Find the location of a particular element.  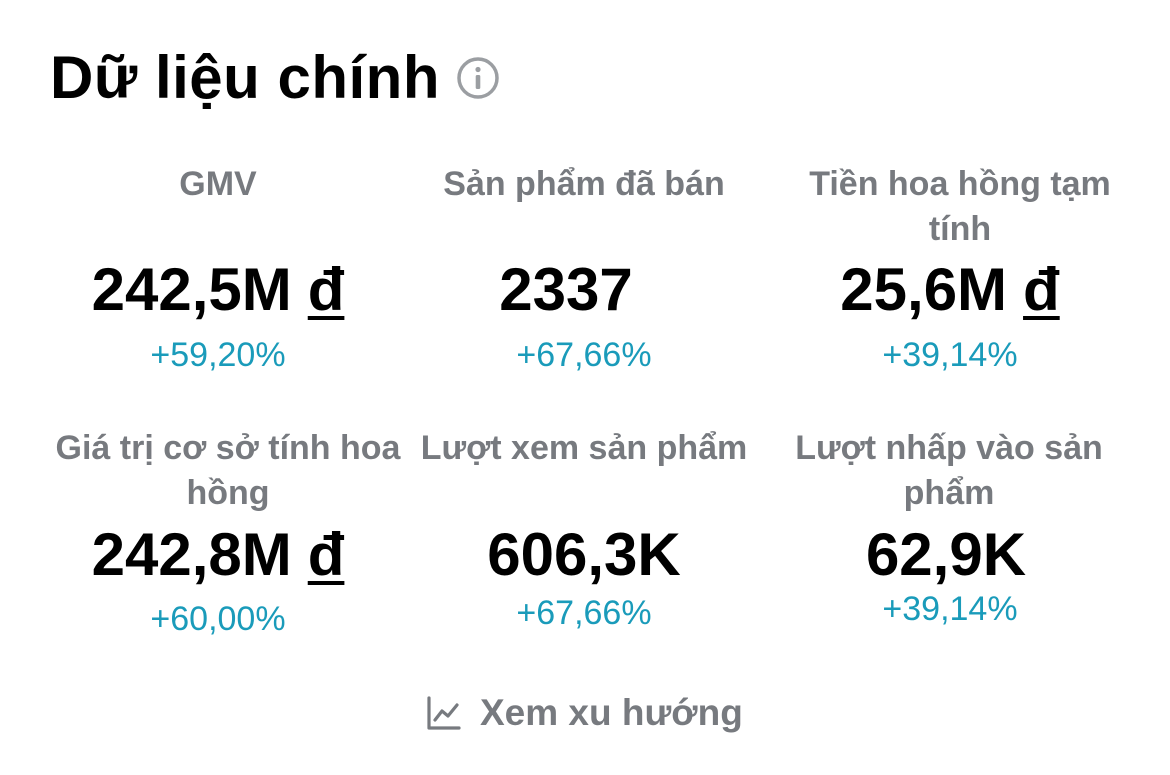

view-trend-button: Xem xu hướng is located at coordinates (584, 713).